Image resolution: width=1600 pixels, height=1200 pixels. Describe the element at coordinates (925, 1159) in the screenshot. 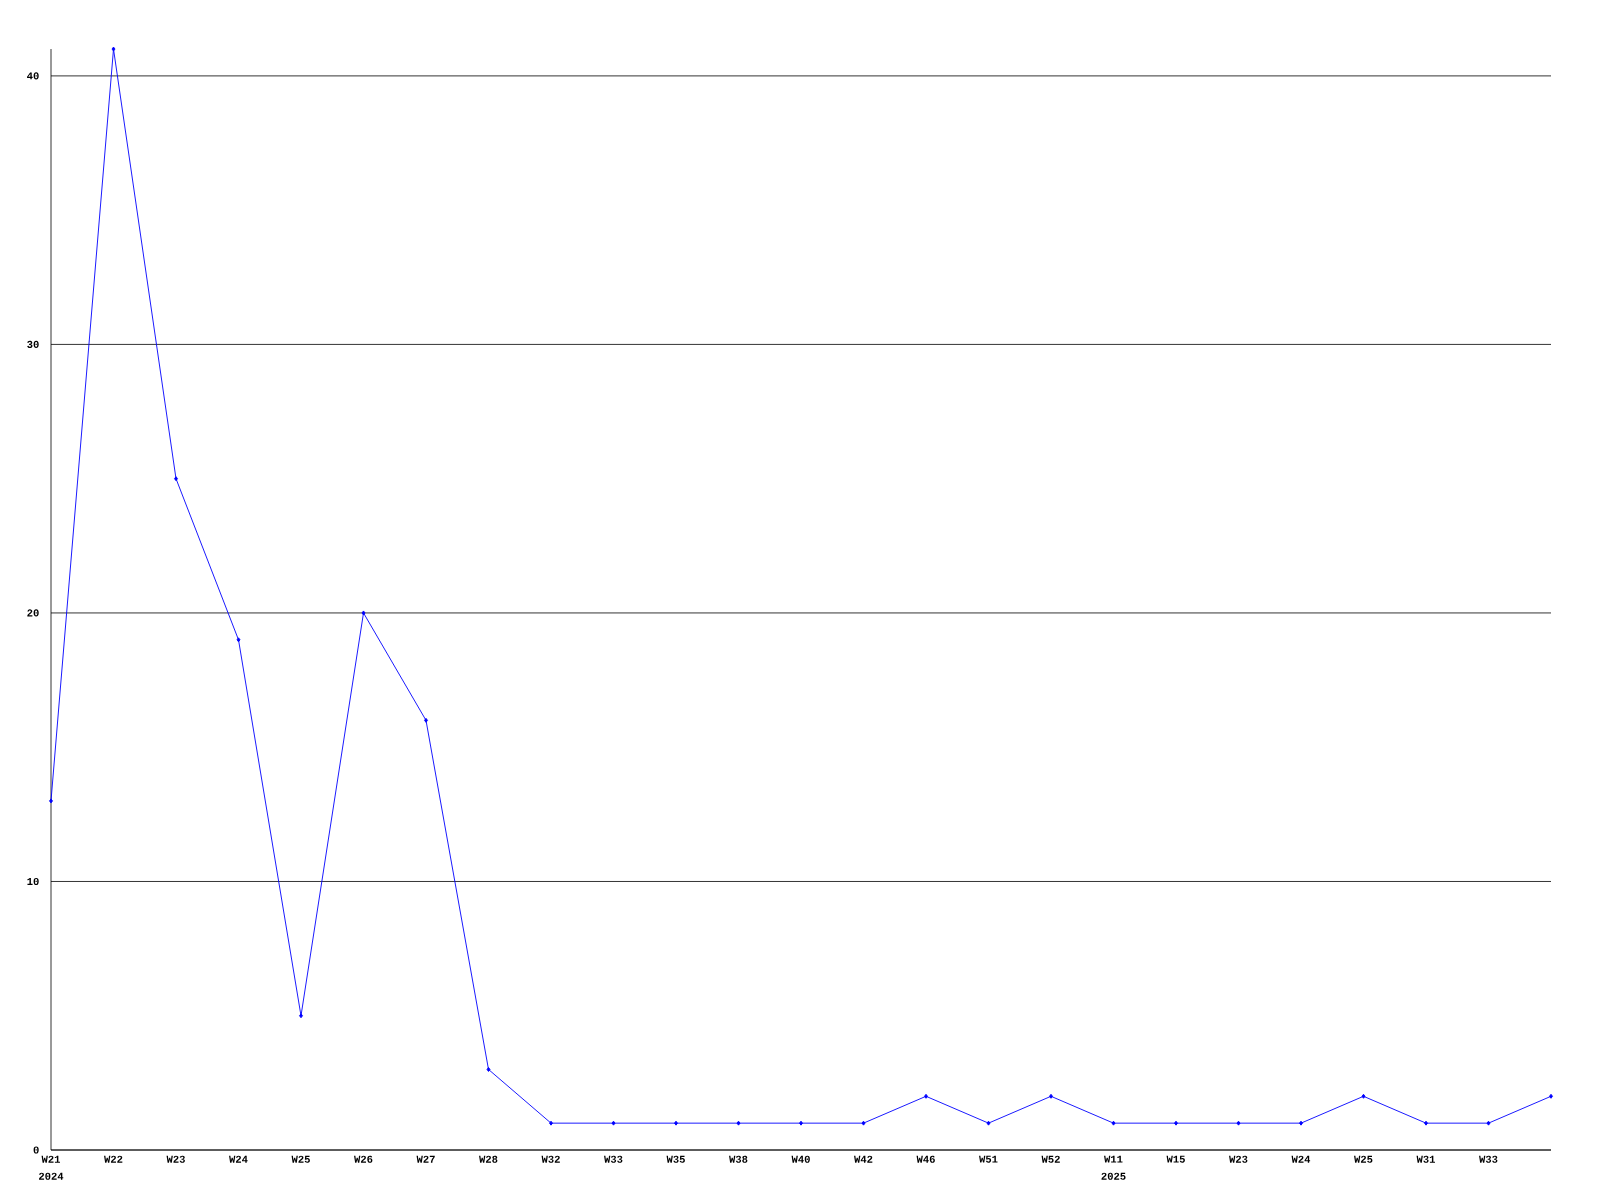

I see `x-tick-label: W46` at that location.